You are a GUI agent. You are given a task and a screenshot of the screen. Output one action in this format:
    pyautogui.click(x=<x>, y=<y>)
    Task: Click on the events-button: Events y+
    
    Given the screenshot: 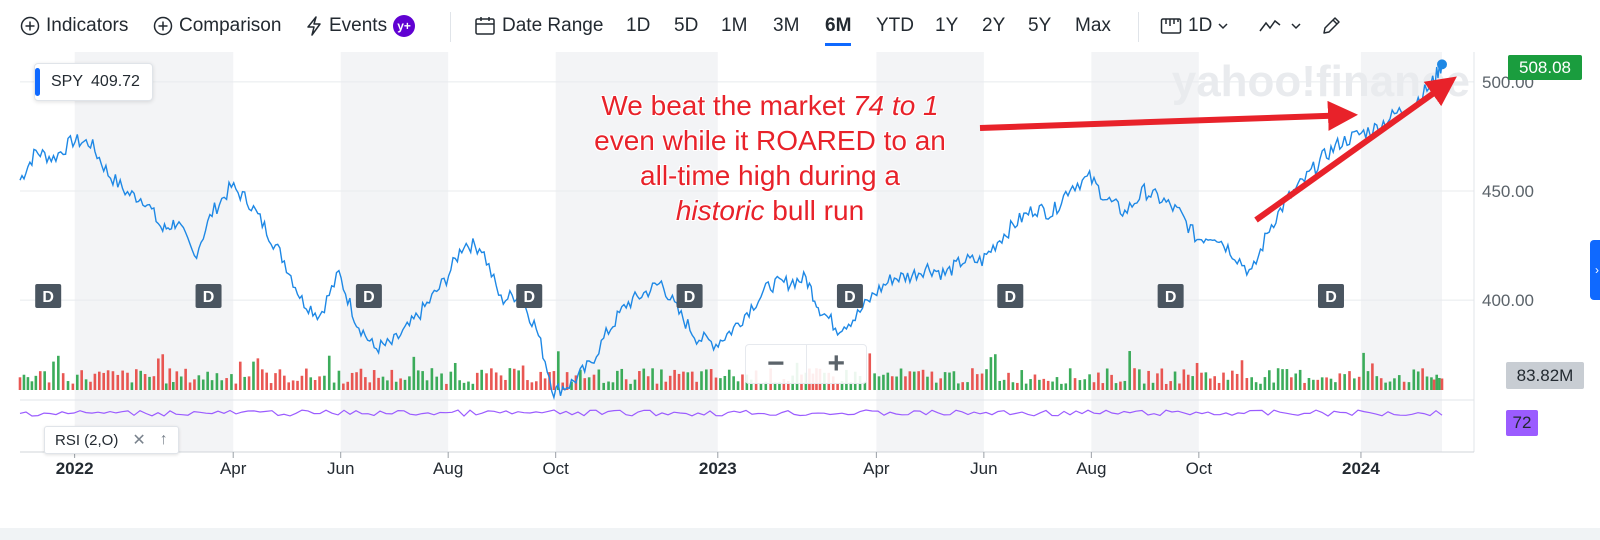 What is the action you would take?
    pyautogui.click(x=360, y=26)
    